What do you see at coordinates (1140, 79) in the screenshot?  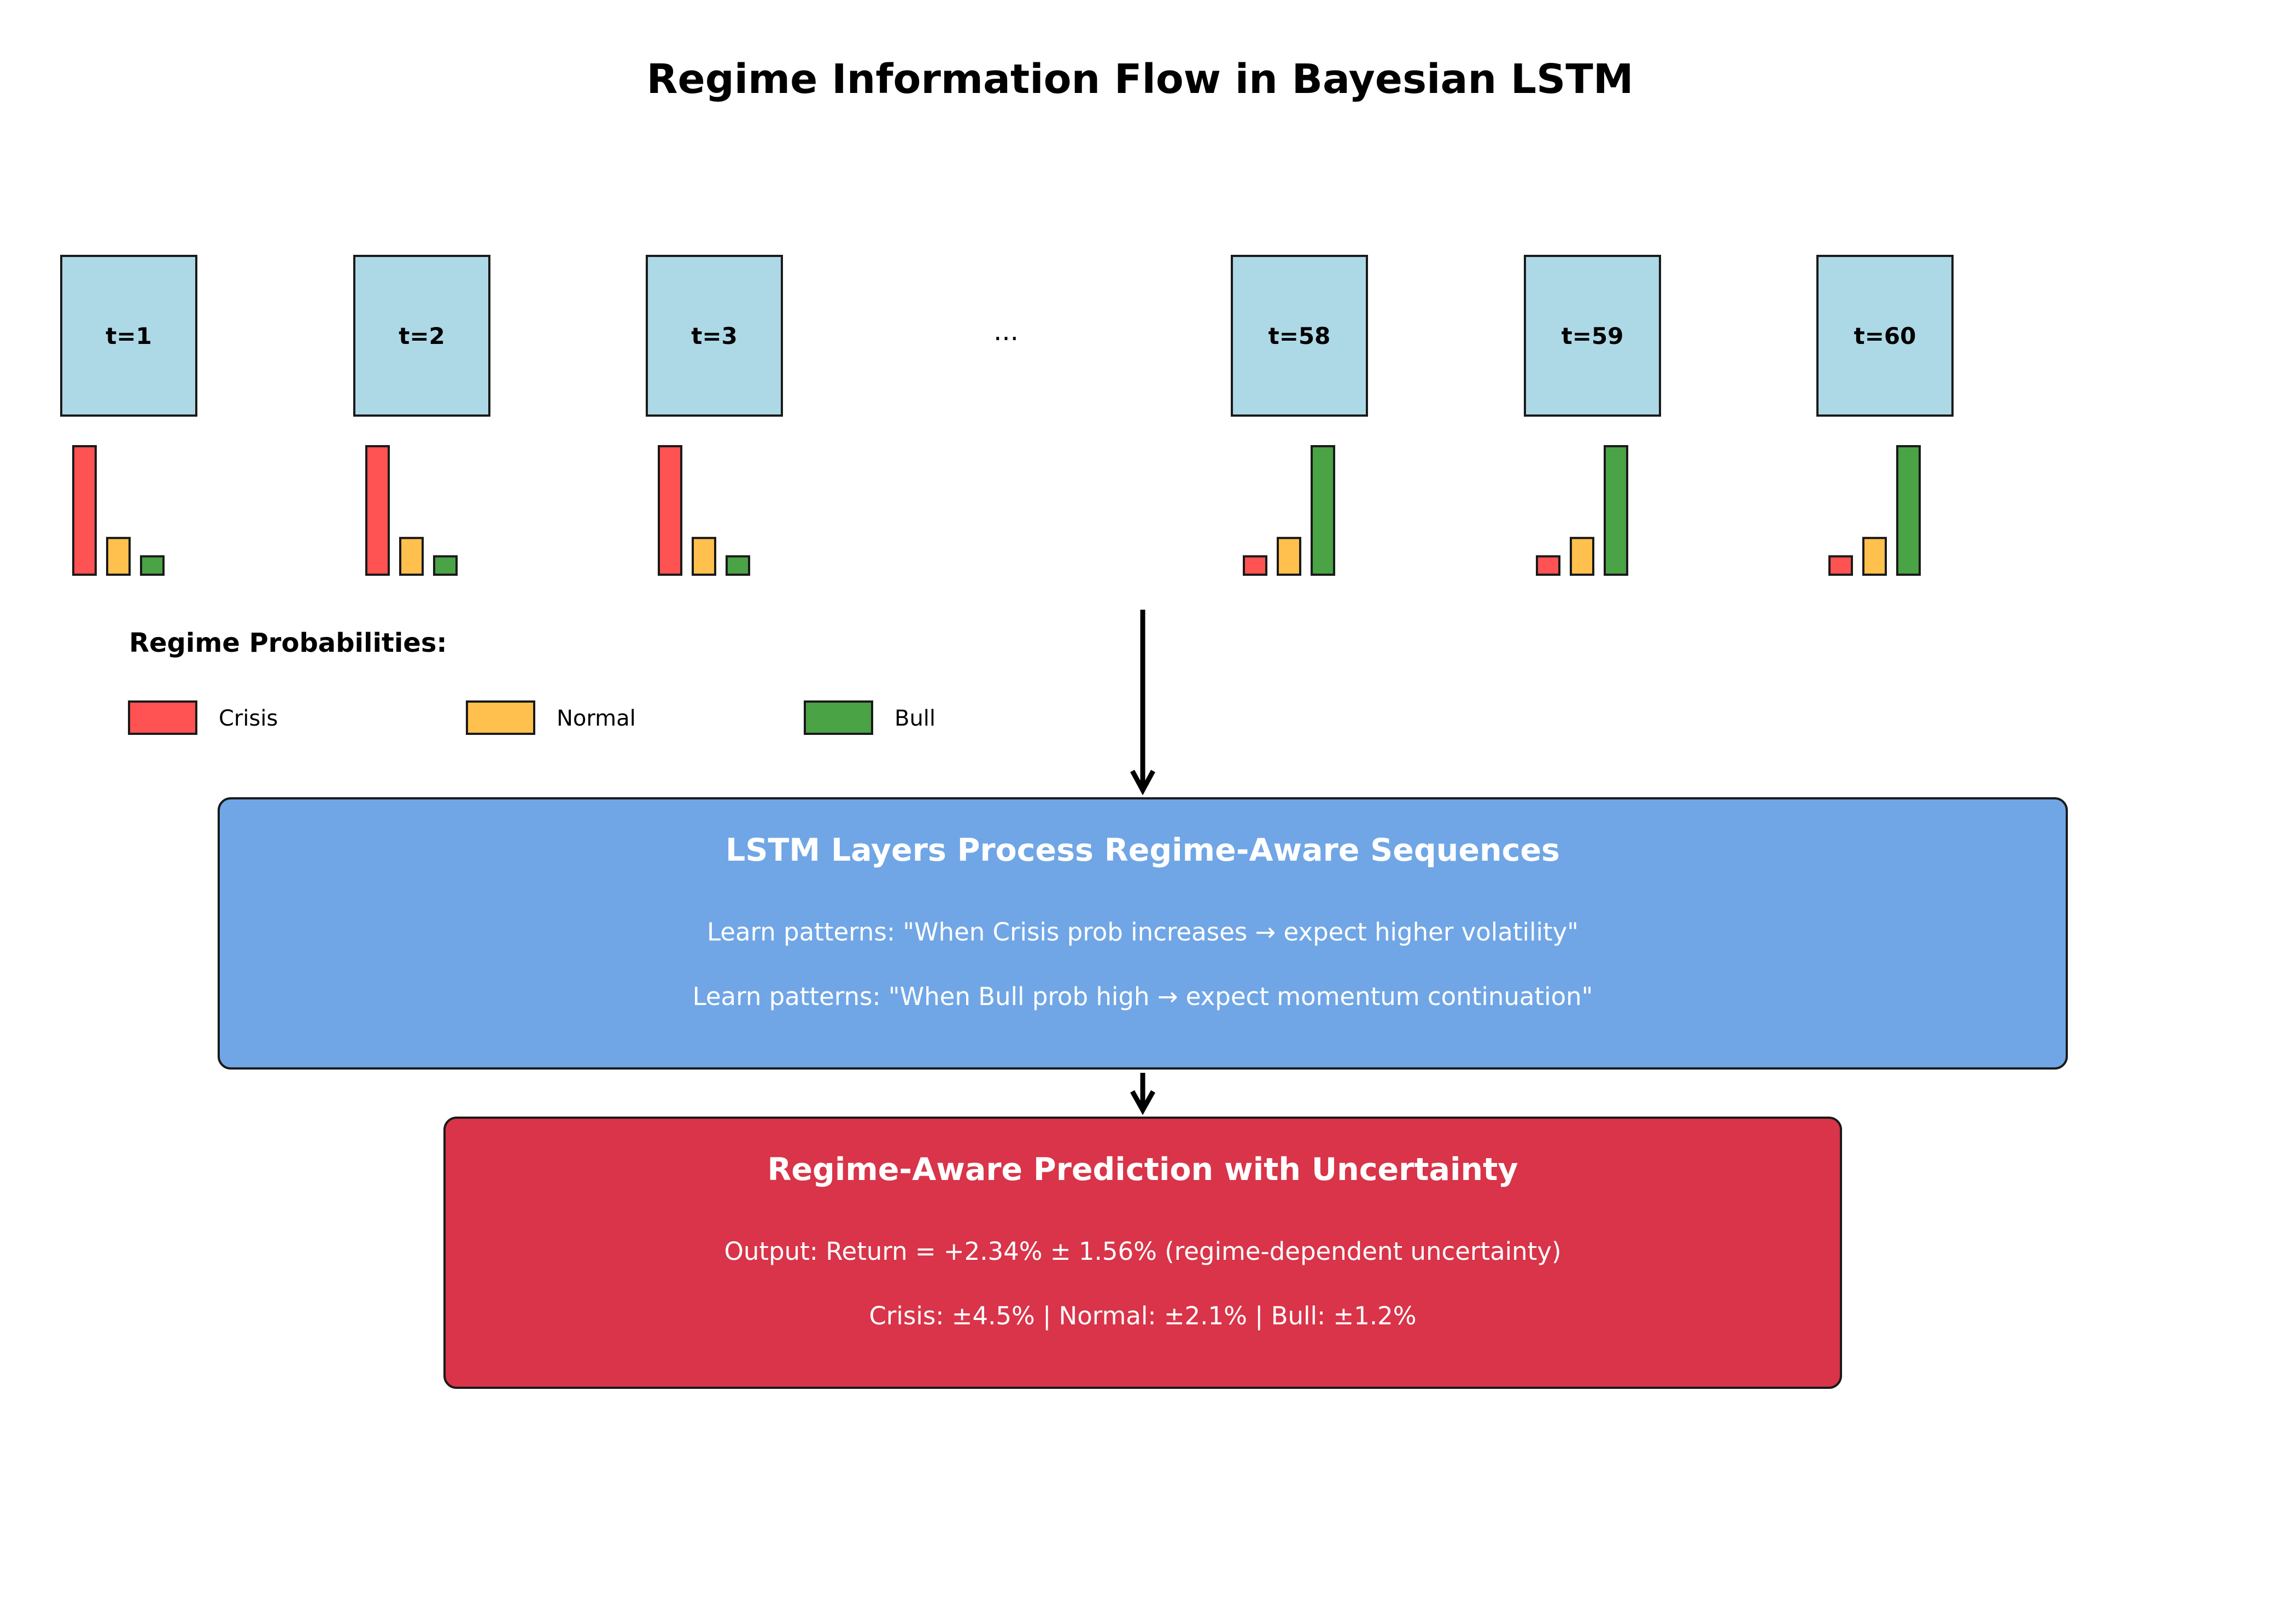 I see `diagram-title: Regime Information Flow in Bayesian LSTM` at bounding box center [1140, 79].